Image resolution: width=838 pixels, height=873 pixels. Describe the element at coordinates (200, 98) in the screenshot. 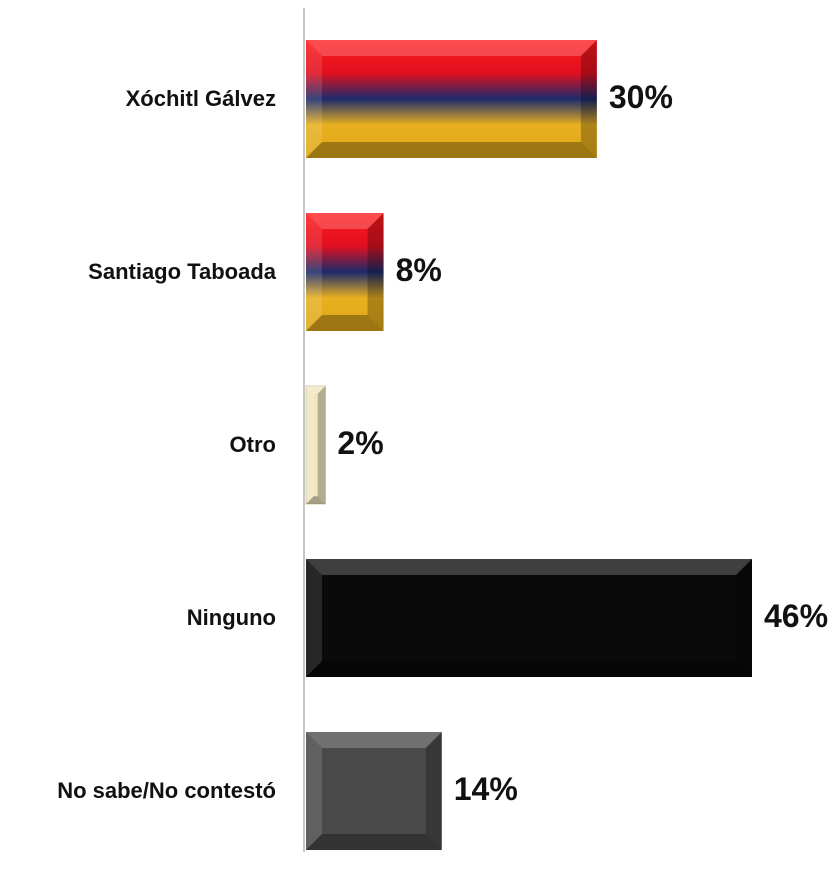

I see `category-label: Xóchitl Gálvez` at that location.